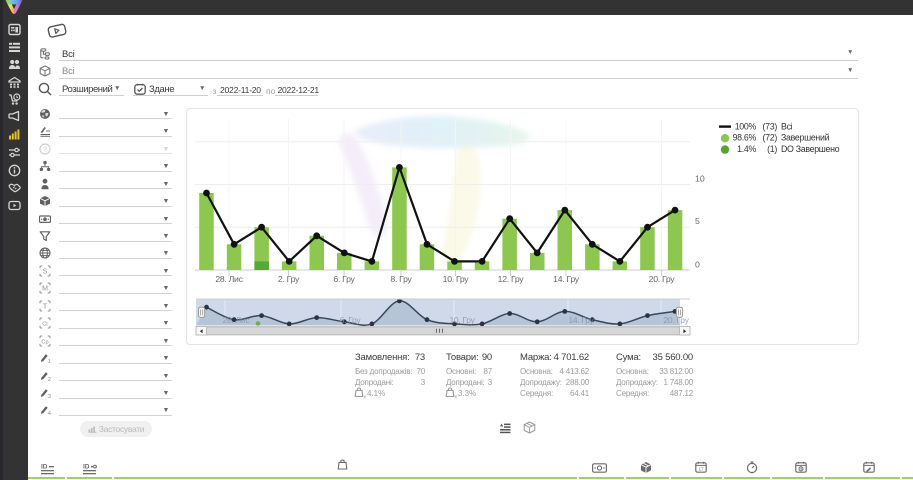  Describe the element at coordinates (511, 279) in the screenshot. I see `svg-text: 12. Гру` at that location.